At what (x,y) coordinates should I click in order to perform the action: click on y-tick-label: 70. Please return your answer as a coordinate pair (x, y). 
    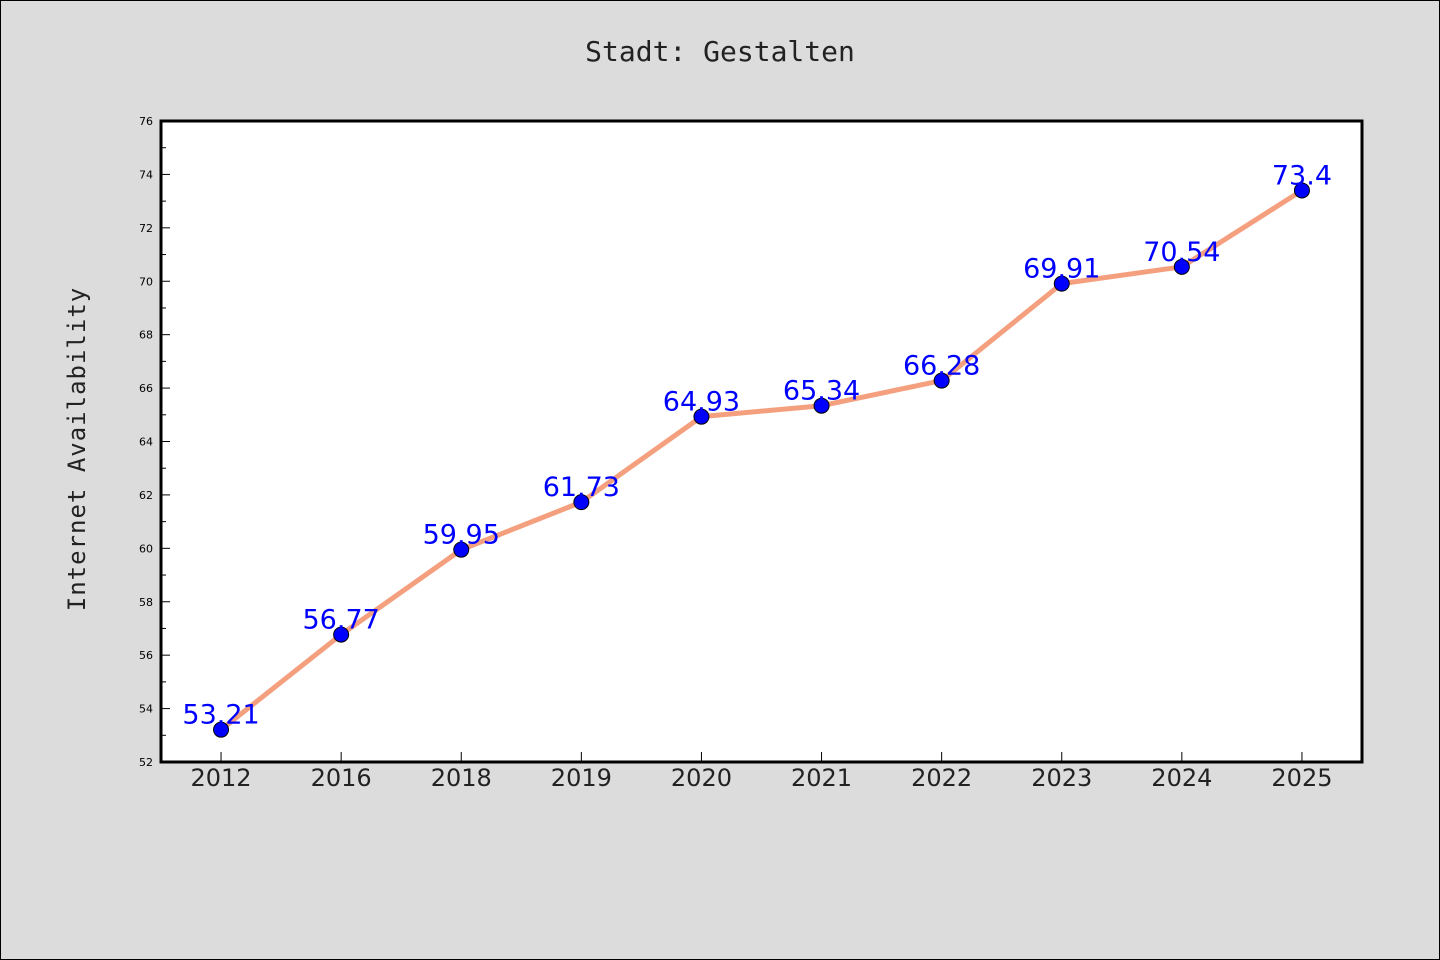
    Looking at the image, I should click on (146, 281).